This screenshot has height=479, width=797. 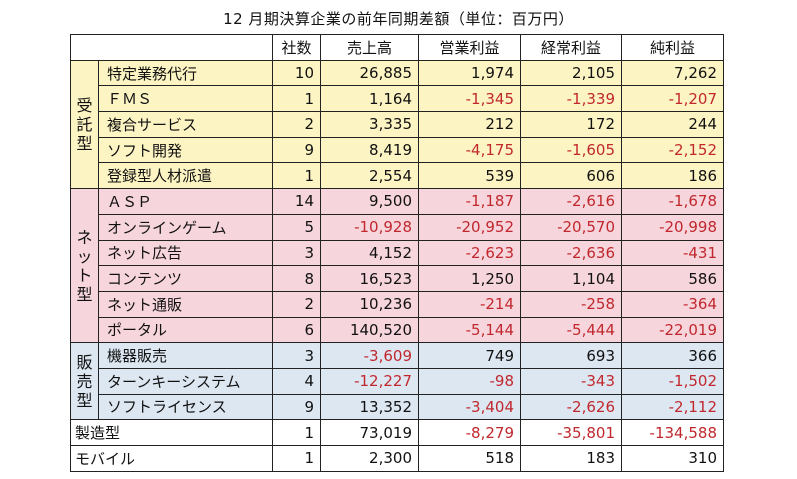 What do you see at coordinates (369, 278) in the screenshot?
I see `sales-cell: 16,523` at bounding box center [369, 278].